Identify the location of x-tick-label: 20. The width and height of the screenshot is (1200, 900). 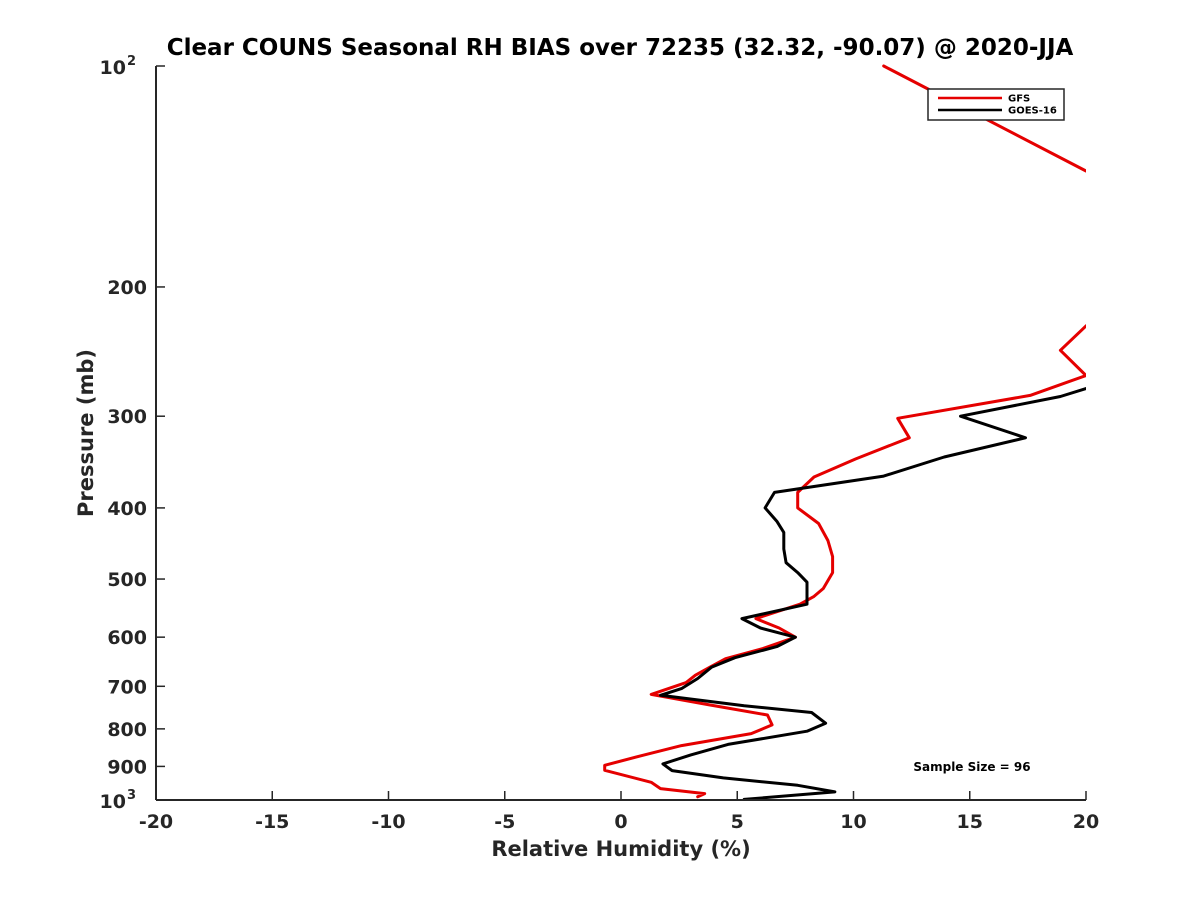
(1086, 822).